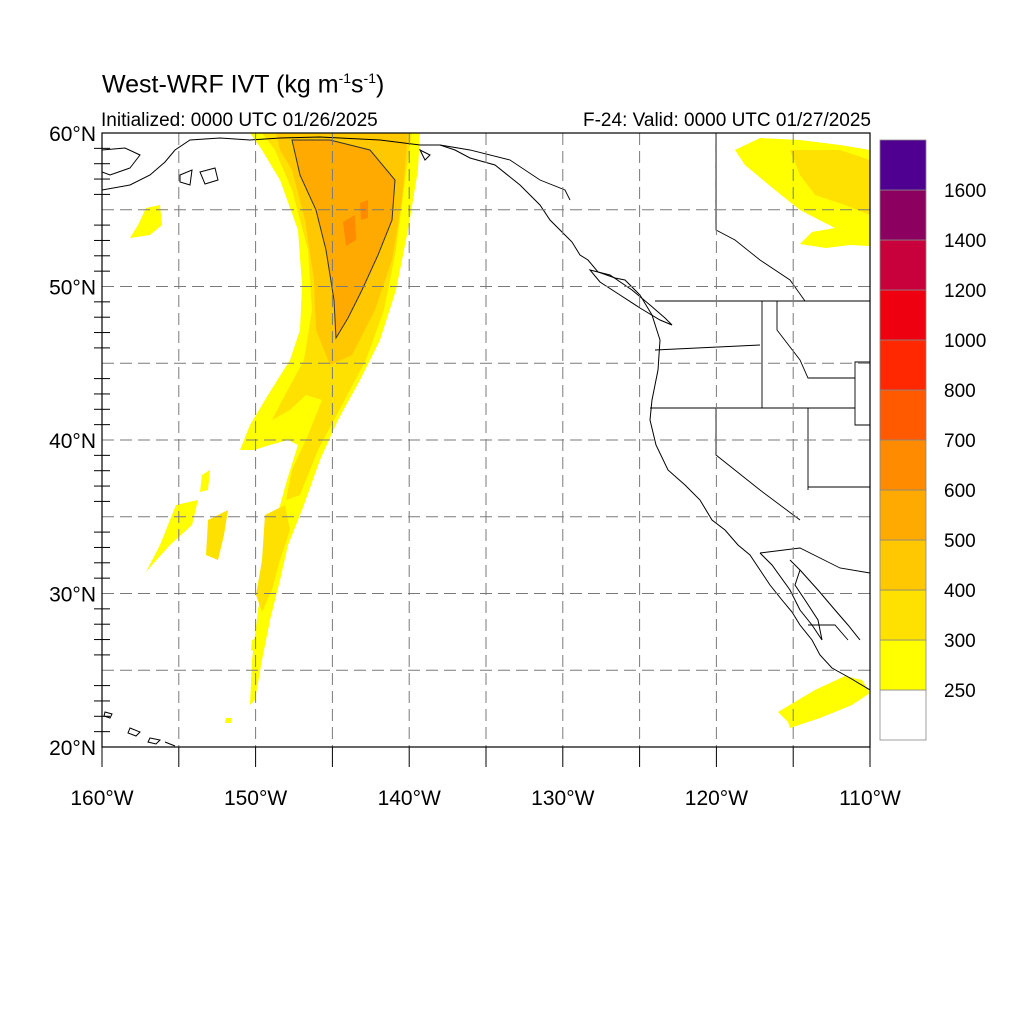  I want to click on colorbar-label: 800, so click(960, 391).